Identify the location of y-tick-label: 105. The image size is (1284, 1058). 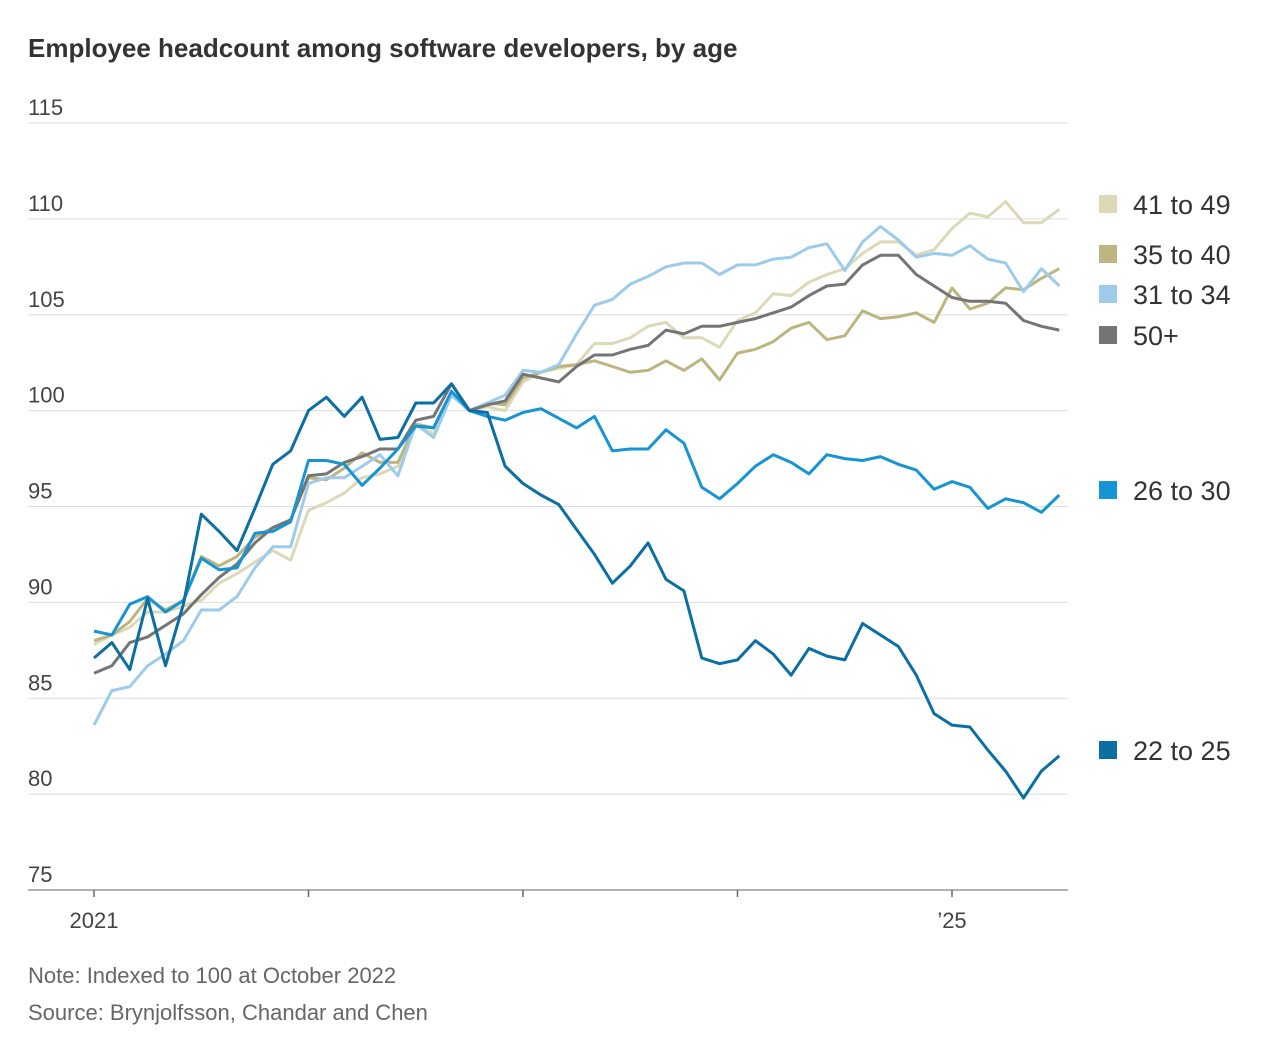
(46, 299).